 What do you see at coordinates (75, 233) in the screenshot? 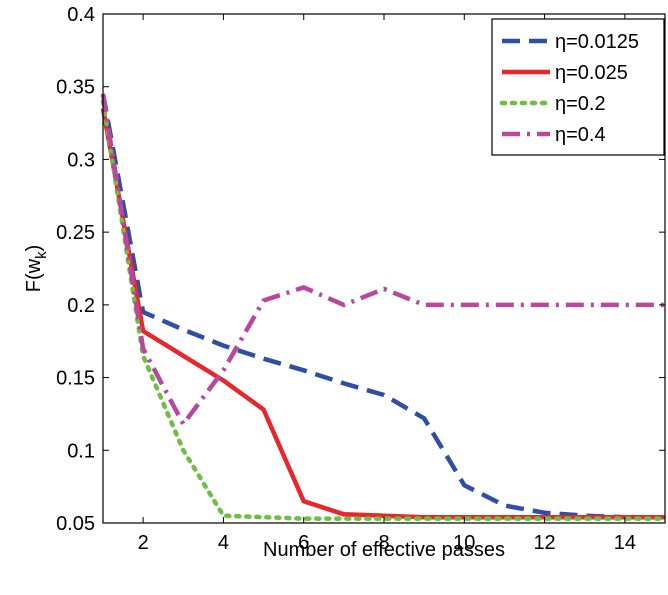
I see `y-tick-label: 0.25` at bounding box center [75, 233].